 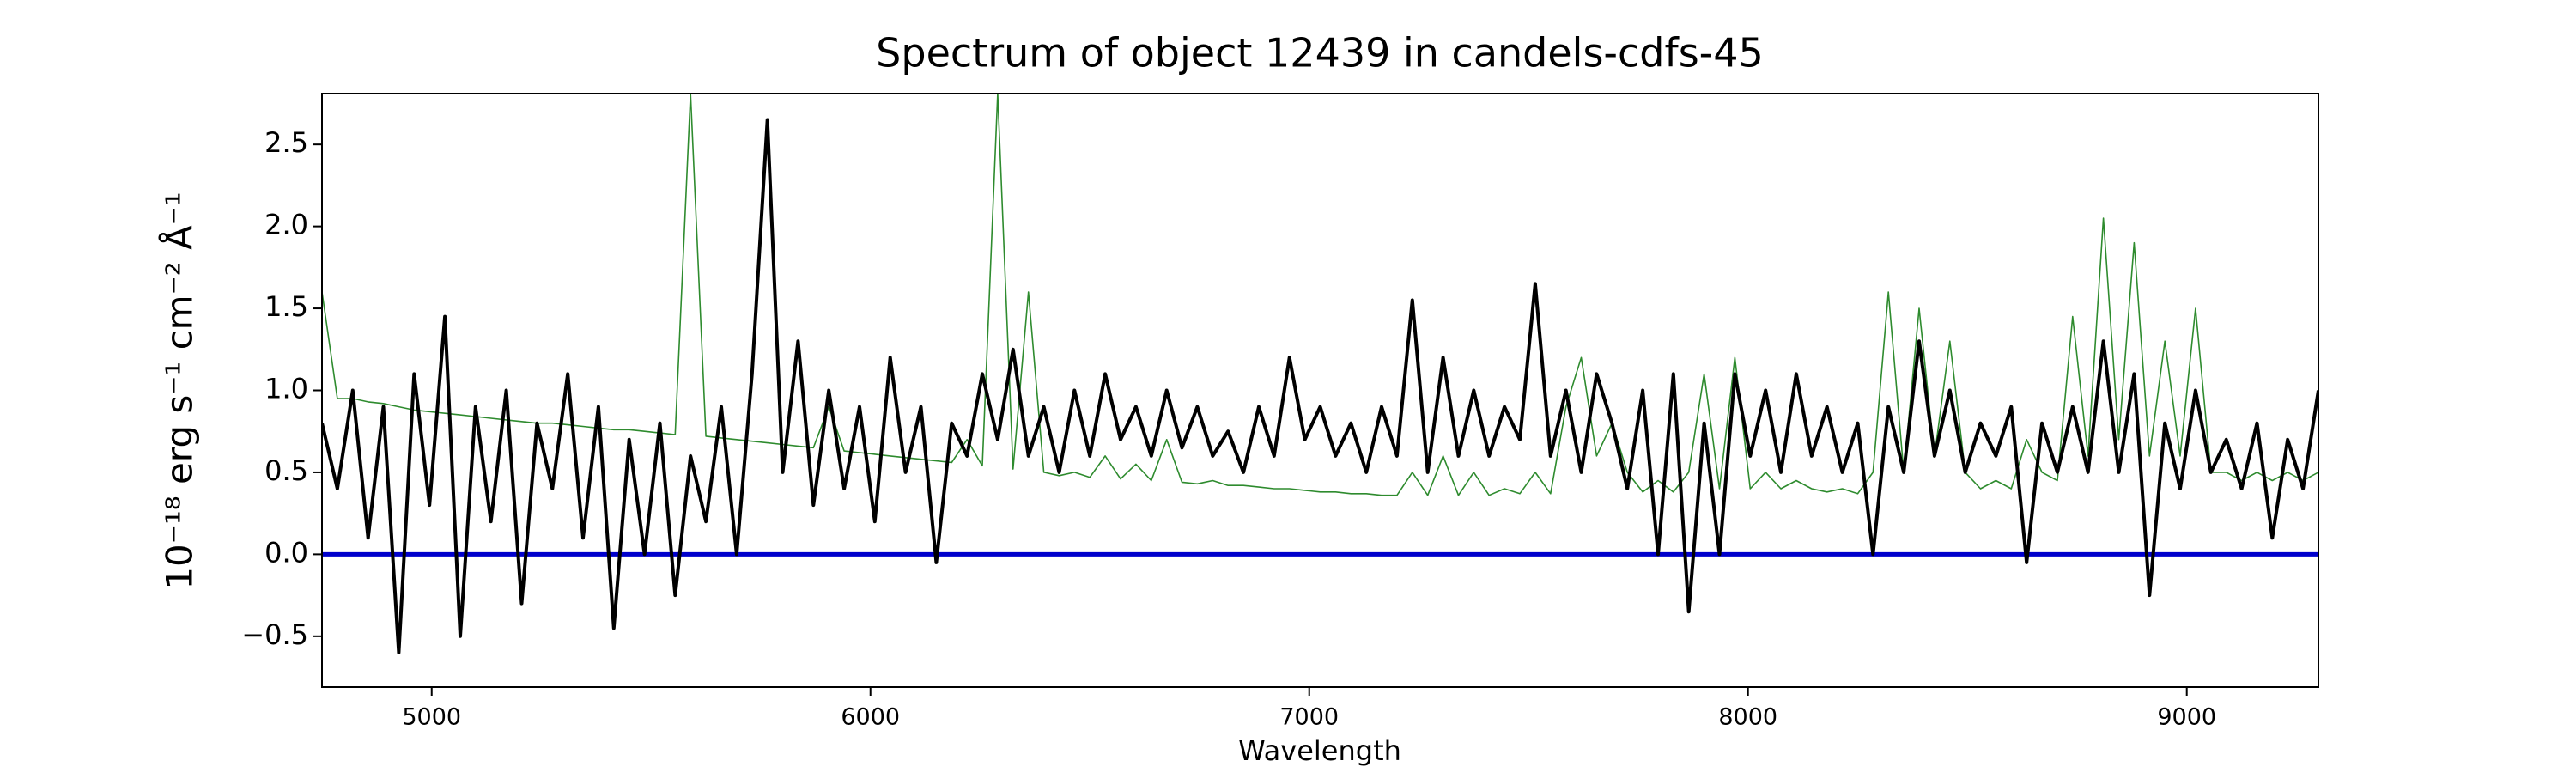 I want to click on x-tick-label: 9000, so click(x=2186, y=717).